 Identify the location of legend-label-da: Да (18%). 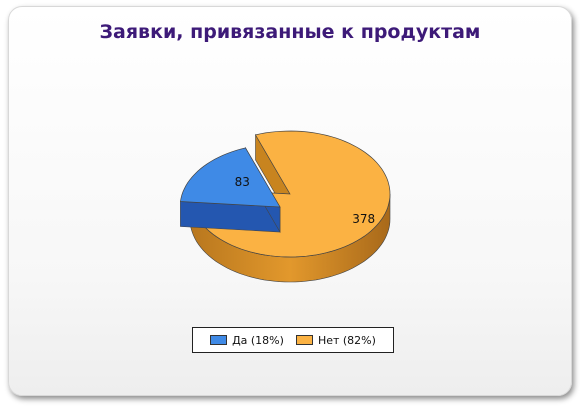
(258, 340).